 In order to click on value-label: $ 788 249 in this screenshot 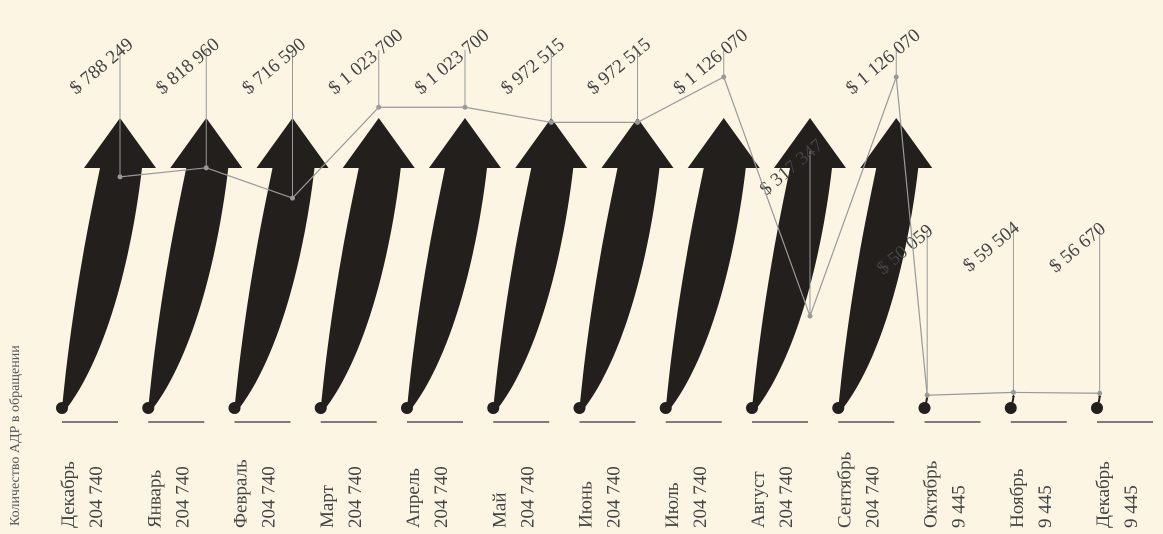, I will do `click(102, 66)`.